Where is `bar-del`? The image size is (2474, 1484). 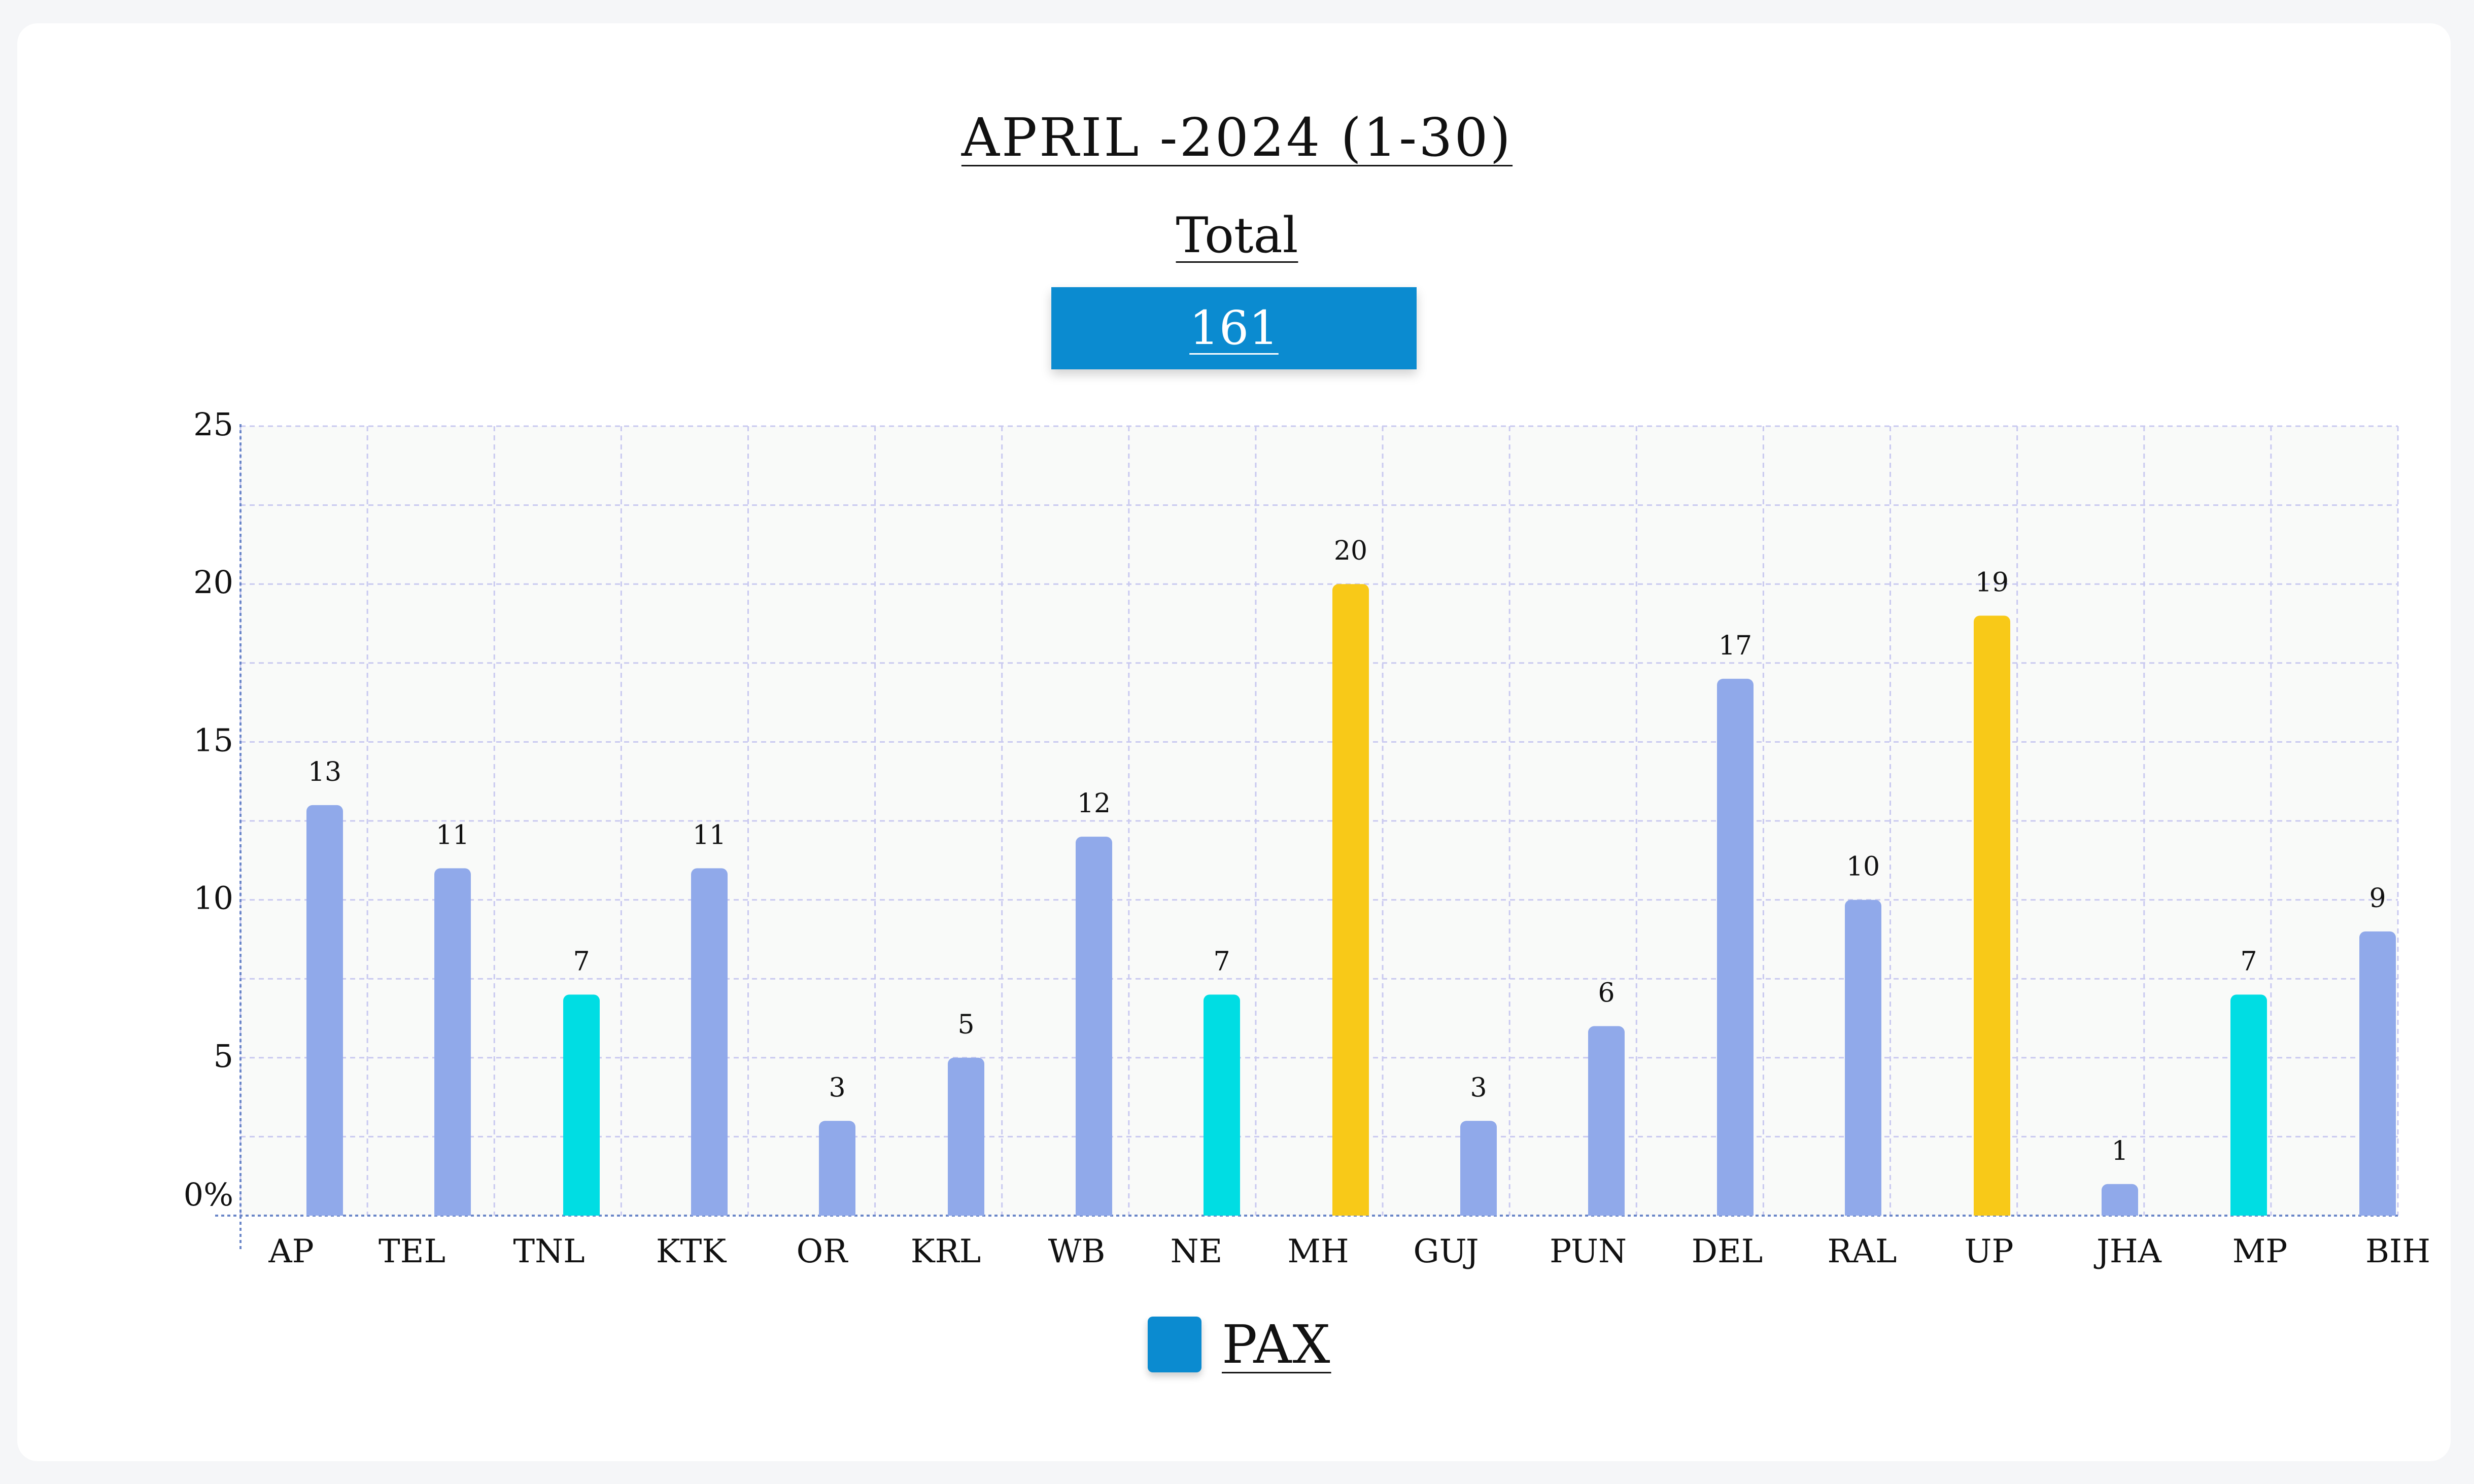
bar-del is located at coordinates (1736, 947).